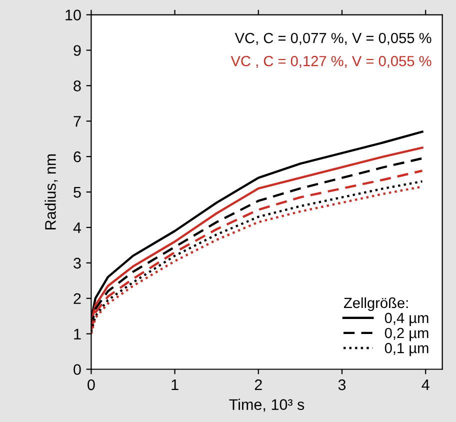 This screenshot has height=422, width=456. Describe the element at coordinates (266, 405) in the screenshot. I see `x-axis-title: Time, 10³ s` at that location.